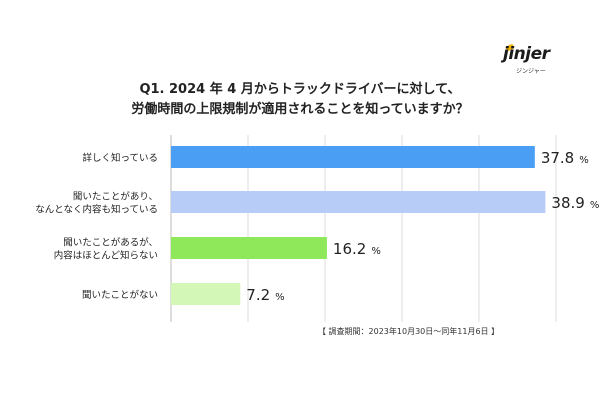 Image resolution: width=600 pixels, height=400 pixels. What do you see at coordinates (357, 249) in the screenshot?
I see `data-label: 16.2%` at bounding box center [357, 249].